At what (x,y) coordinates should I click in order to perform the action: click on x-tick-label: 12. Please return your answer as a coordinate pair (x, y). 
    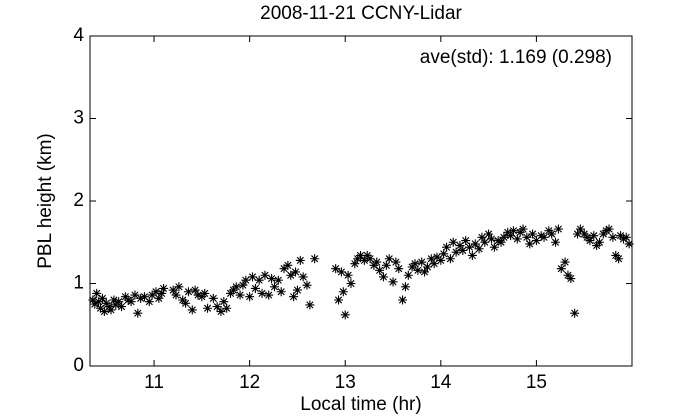
    Looking at the image, I should click on (249, 382).